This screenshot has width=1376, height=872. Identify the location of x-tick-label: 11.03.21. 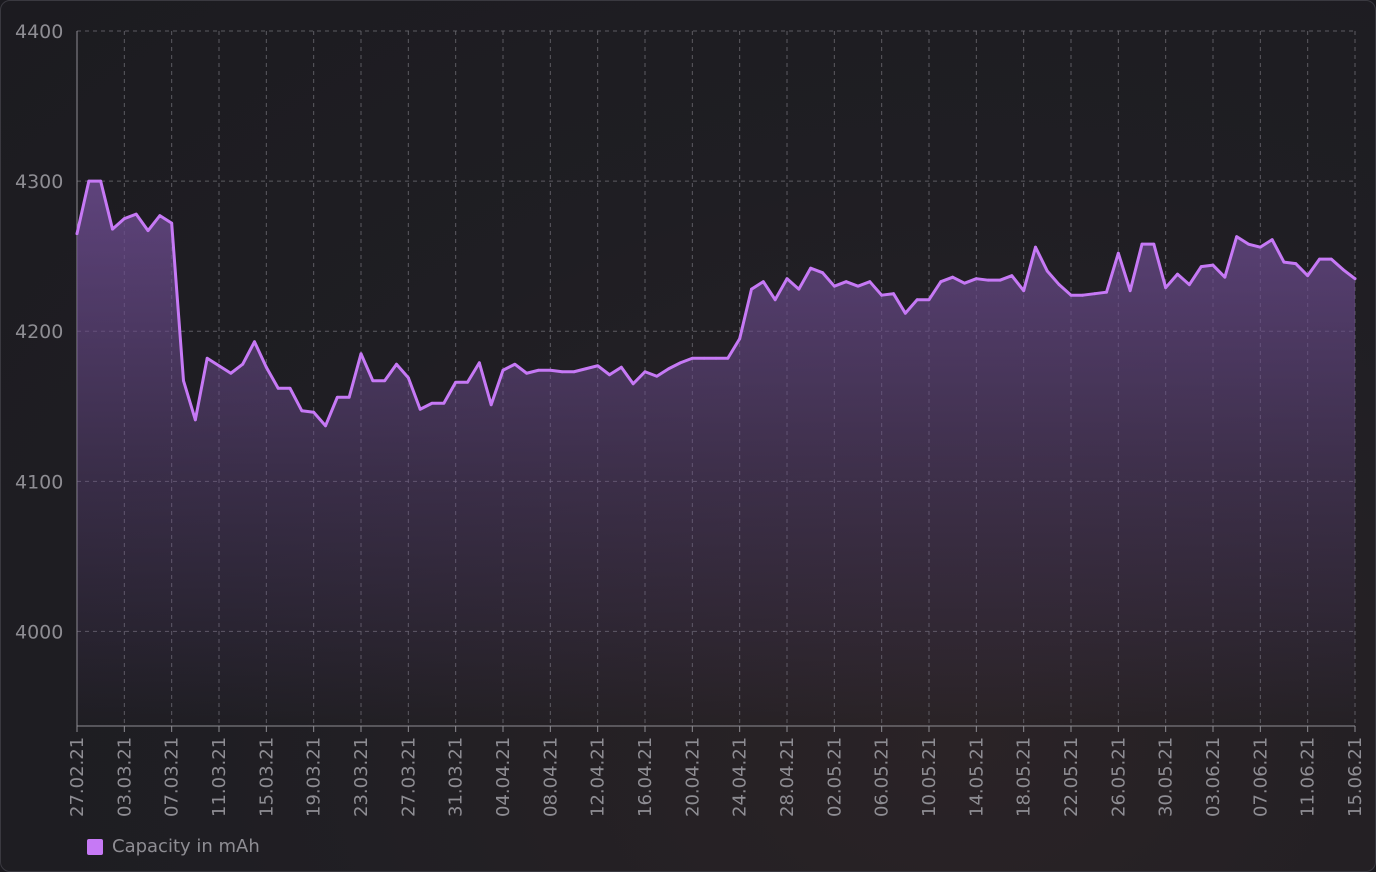
(219, 777).